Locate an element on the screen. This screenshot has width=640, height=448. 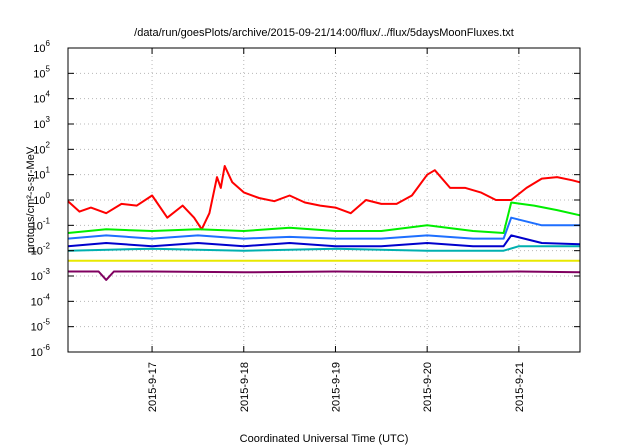
y-tick-label: 10⁶ is located at coordinates (41, 47).